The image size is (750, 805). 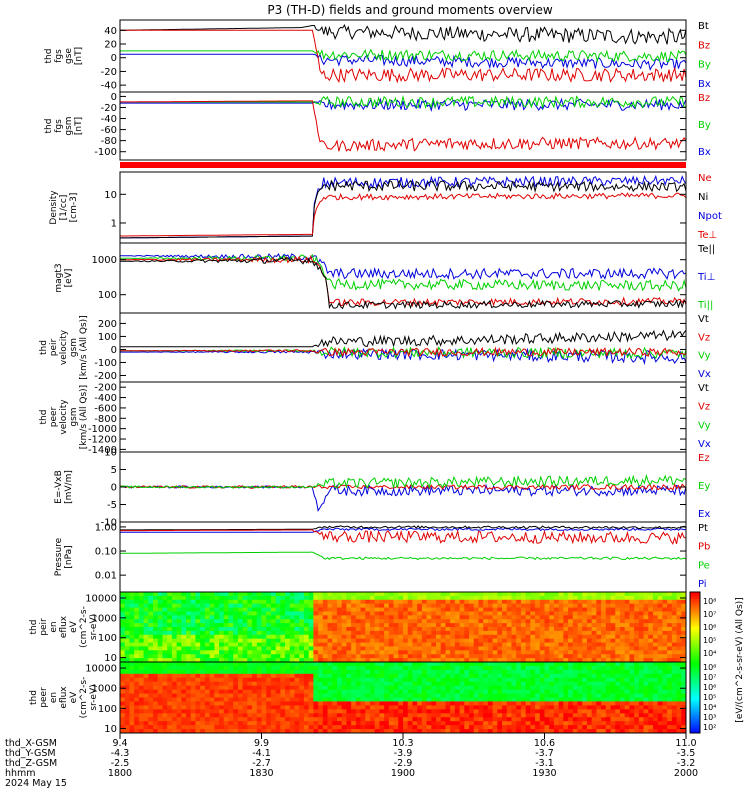 I want to click on legend-Ne: Ne, so click(x=705, y=178).